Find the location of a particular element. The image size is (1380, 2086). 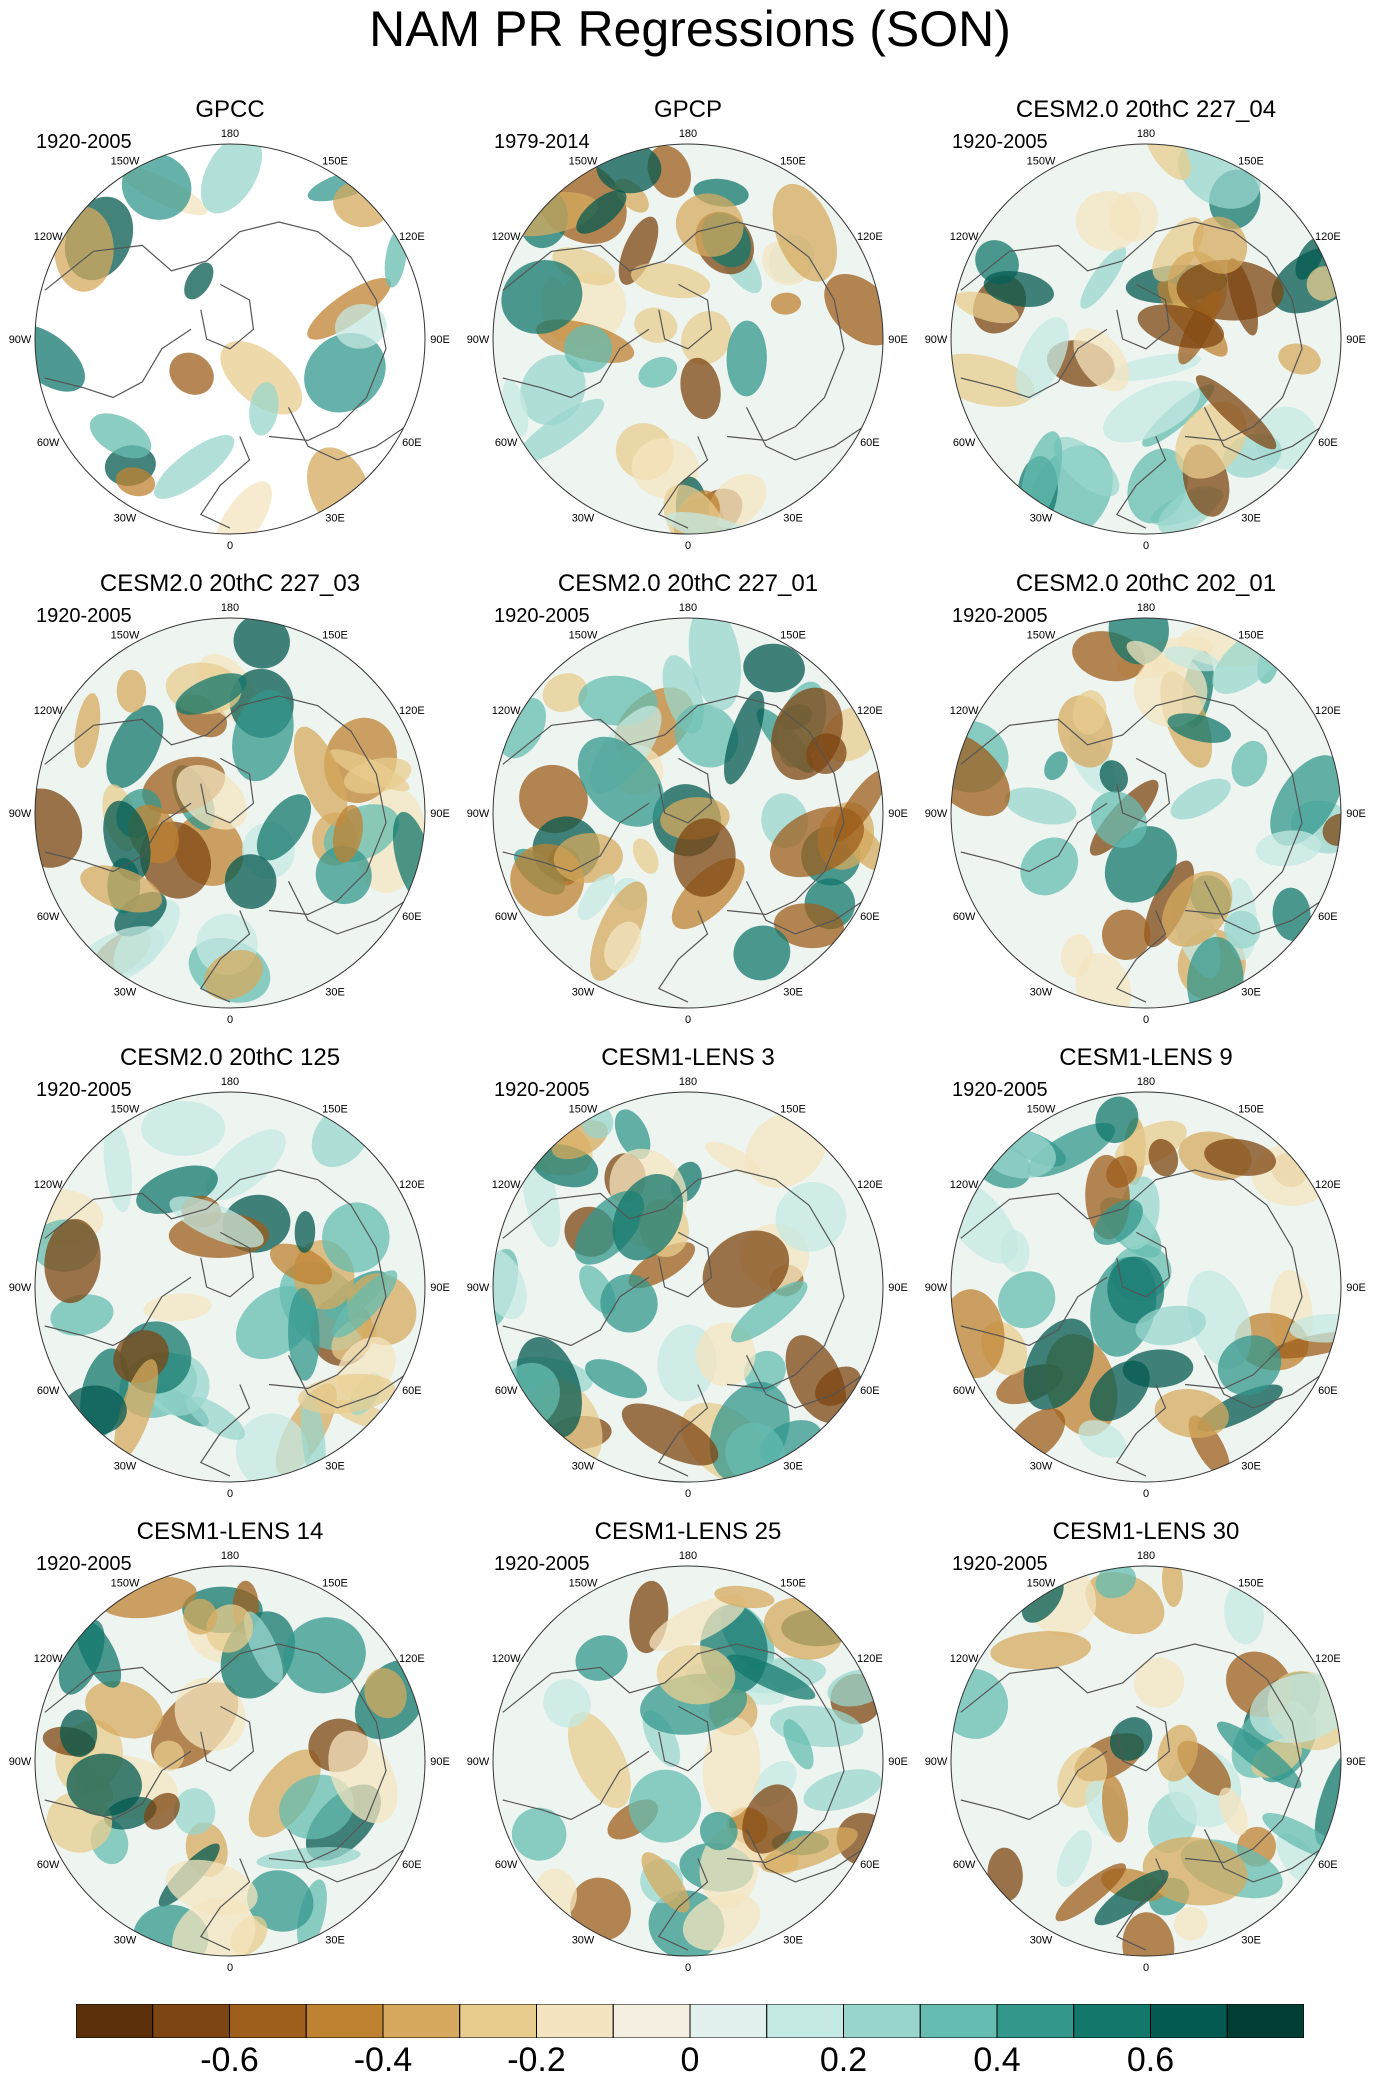

colorbar is located at coordinates (690, 2021).